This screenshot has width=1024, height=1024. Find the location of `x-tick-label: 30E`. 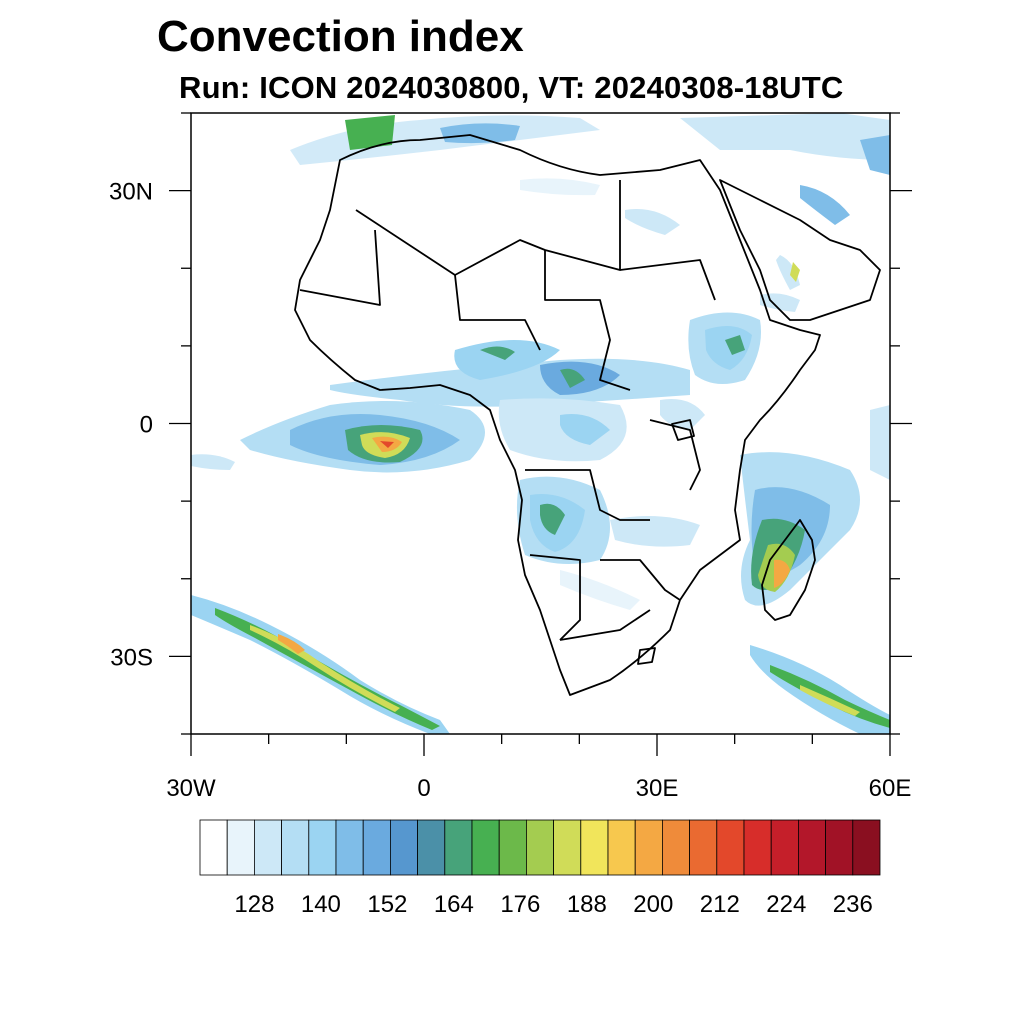

x-tick-label: 30E is located at coordinates (657, 788).